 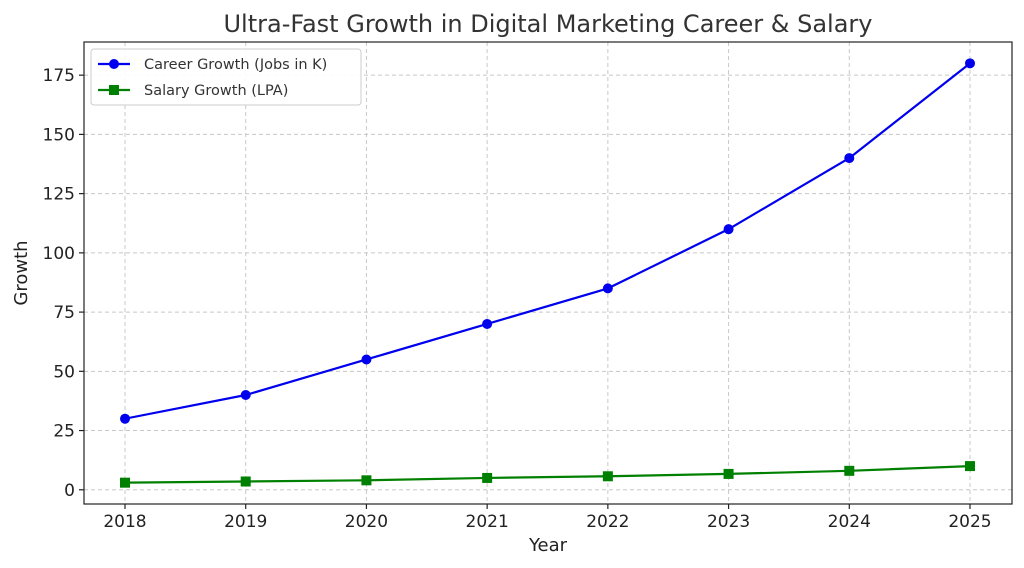 What do you see at coordinates (849, 522) in the screenshot?
I see `x-tick-label: 2024` at bounding box center [849, 522].